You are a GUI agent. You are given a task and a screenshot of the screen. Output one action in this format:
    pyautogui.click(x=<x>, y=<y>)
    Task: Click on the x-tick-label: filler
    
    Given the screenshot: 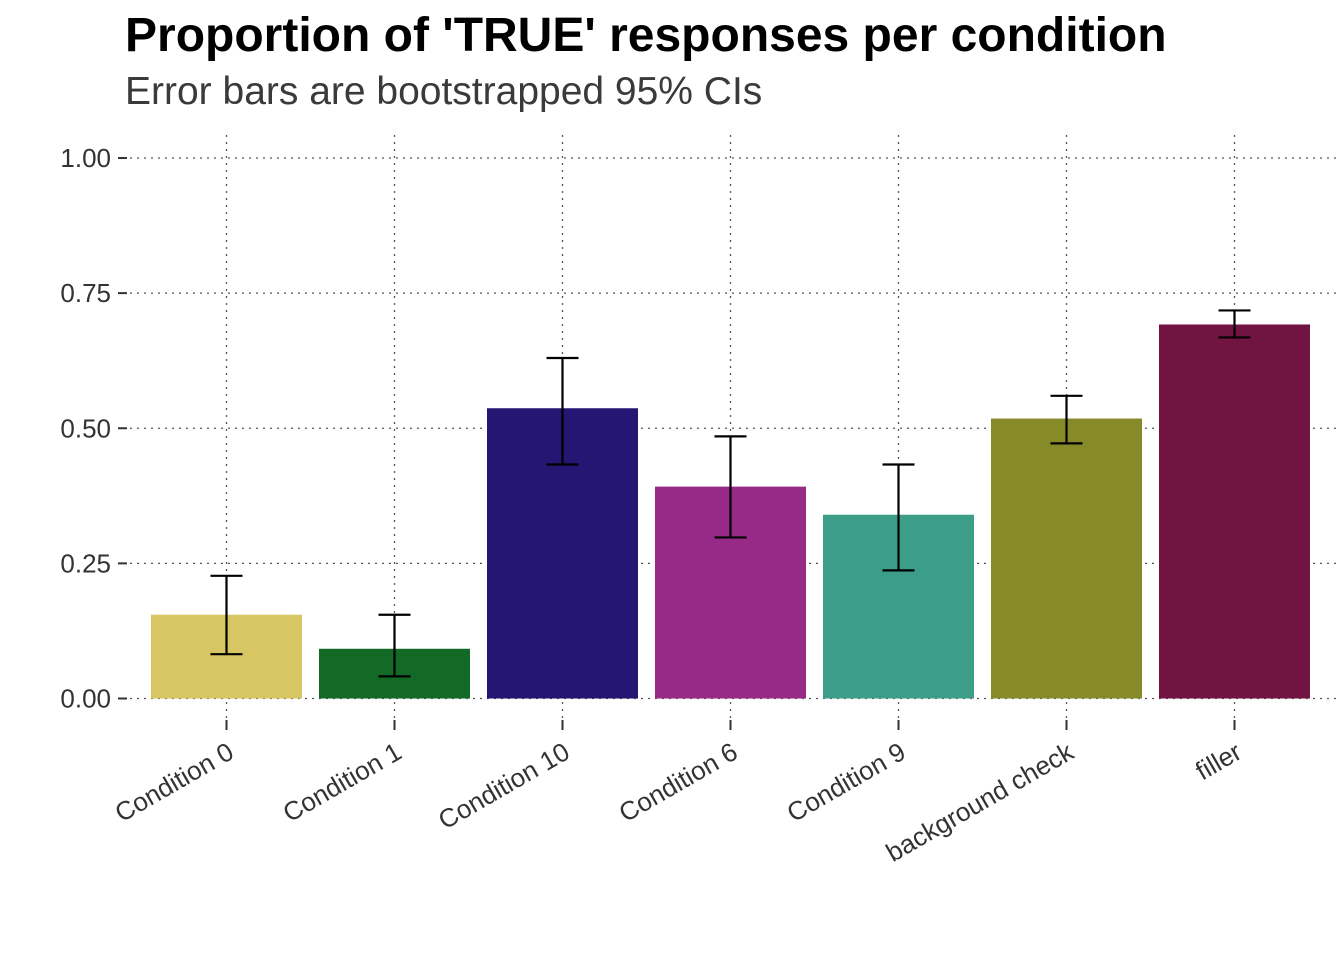 What is the action you would take?
    pyautogui.click(x=1218, y=761)
    